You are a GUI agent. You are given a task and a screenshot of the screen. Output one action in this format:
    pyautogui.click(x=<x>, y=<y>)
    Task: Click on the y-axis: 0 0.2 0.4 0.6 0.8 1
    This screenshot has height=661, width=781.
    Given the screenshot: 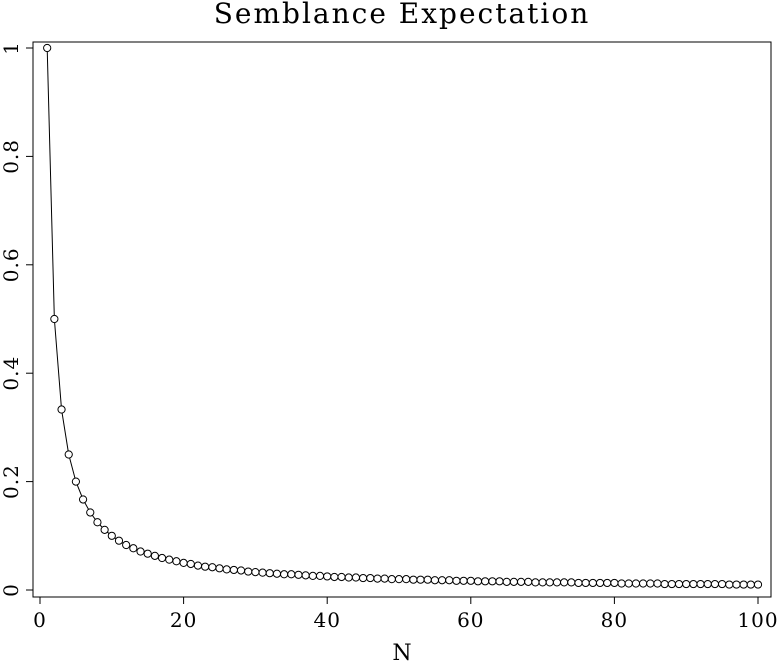 What is the action you would take?
    pyautogui.click(x=16, y=319)
    